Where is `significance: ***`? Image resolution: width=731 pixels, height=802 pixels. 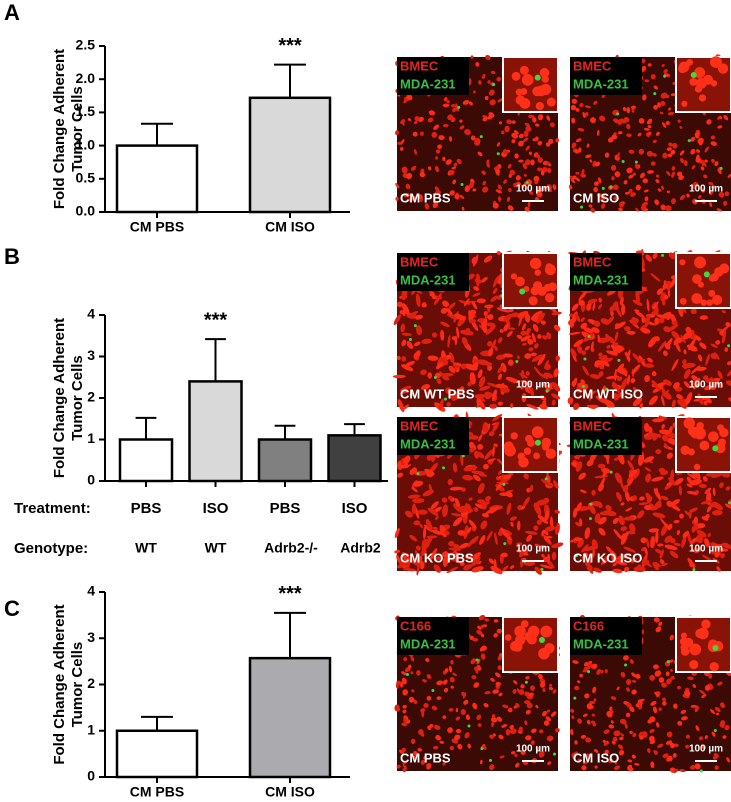
significance: *** is located at coordinates (290, 46).